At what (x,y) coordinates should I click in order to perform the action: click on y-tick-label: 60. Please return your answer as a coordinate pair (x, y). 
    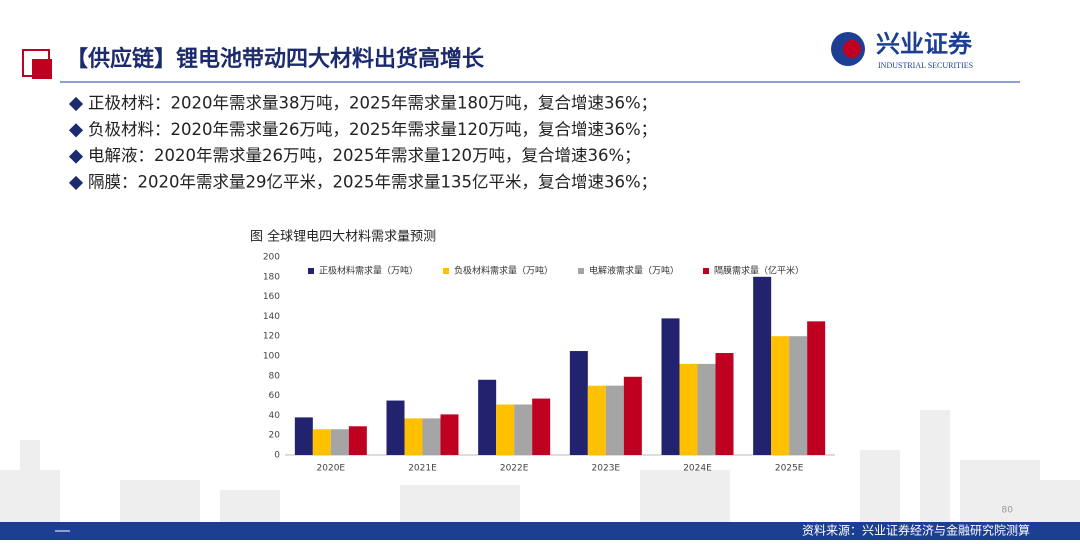
    Looking at the image, I should click on (275, 396).